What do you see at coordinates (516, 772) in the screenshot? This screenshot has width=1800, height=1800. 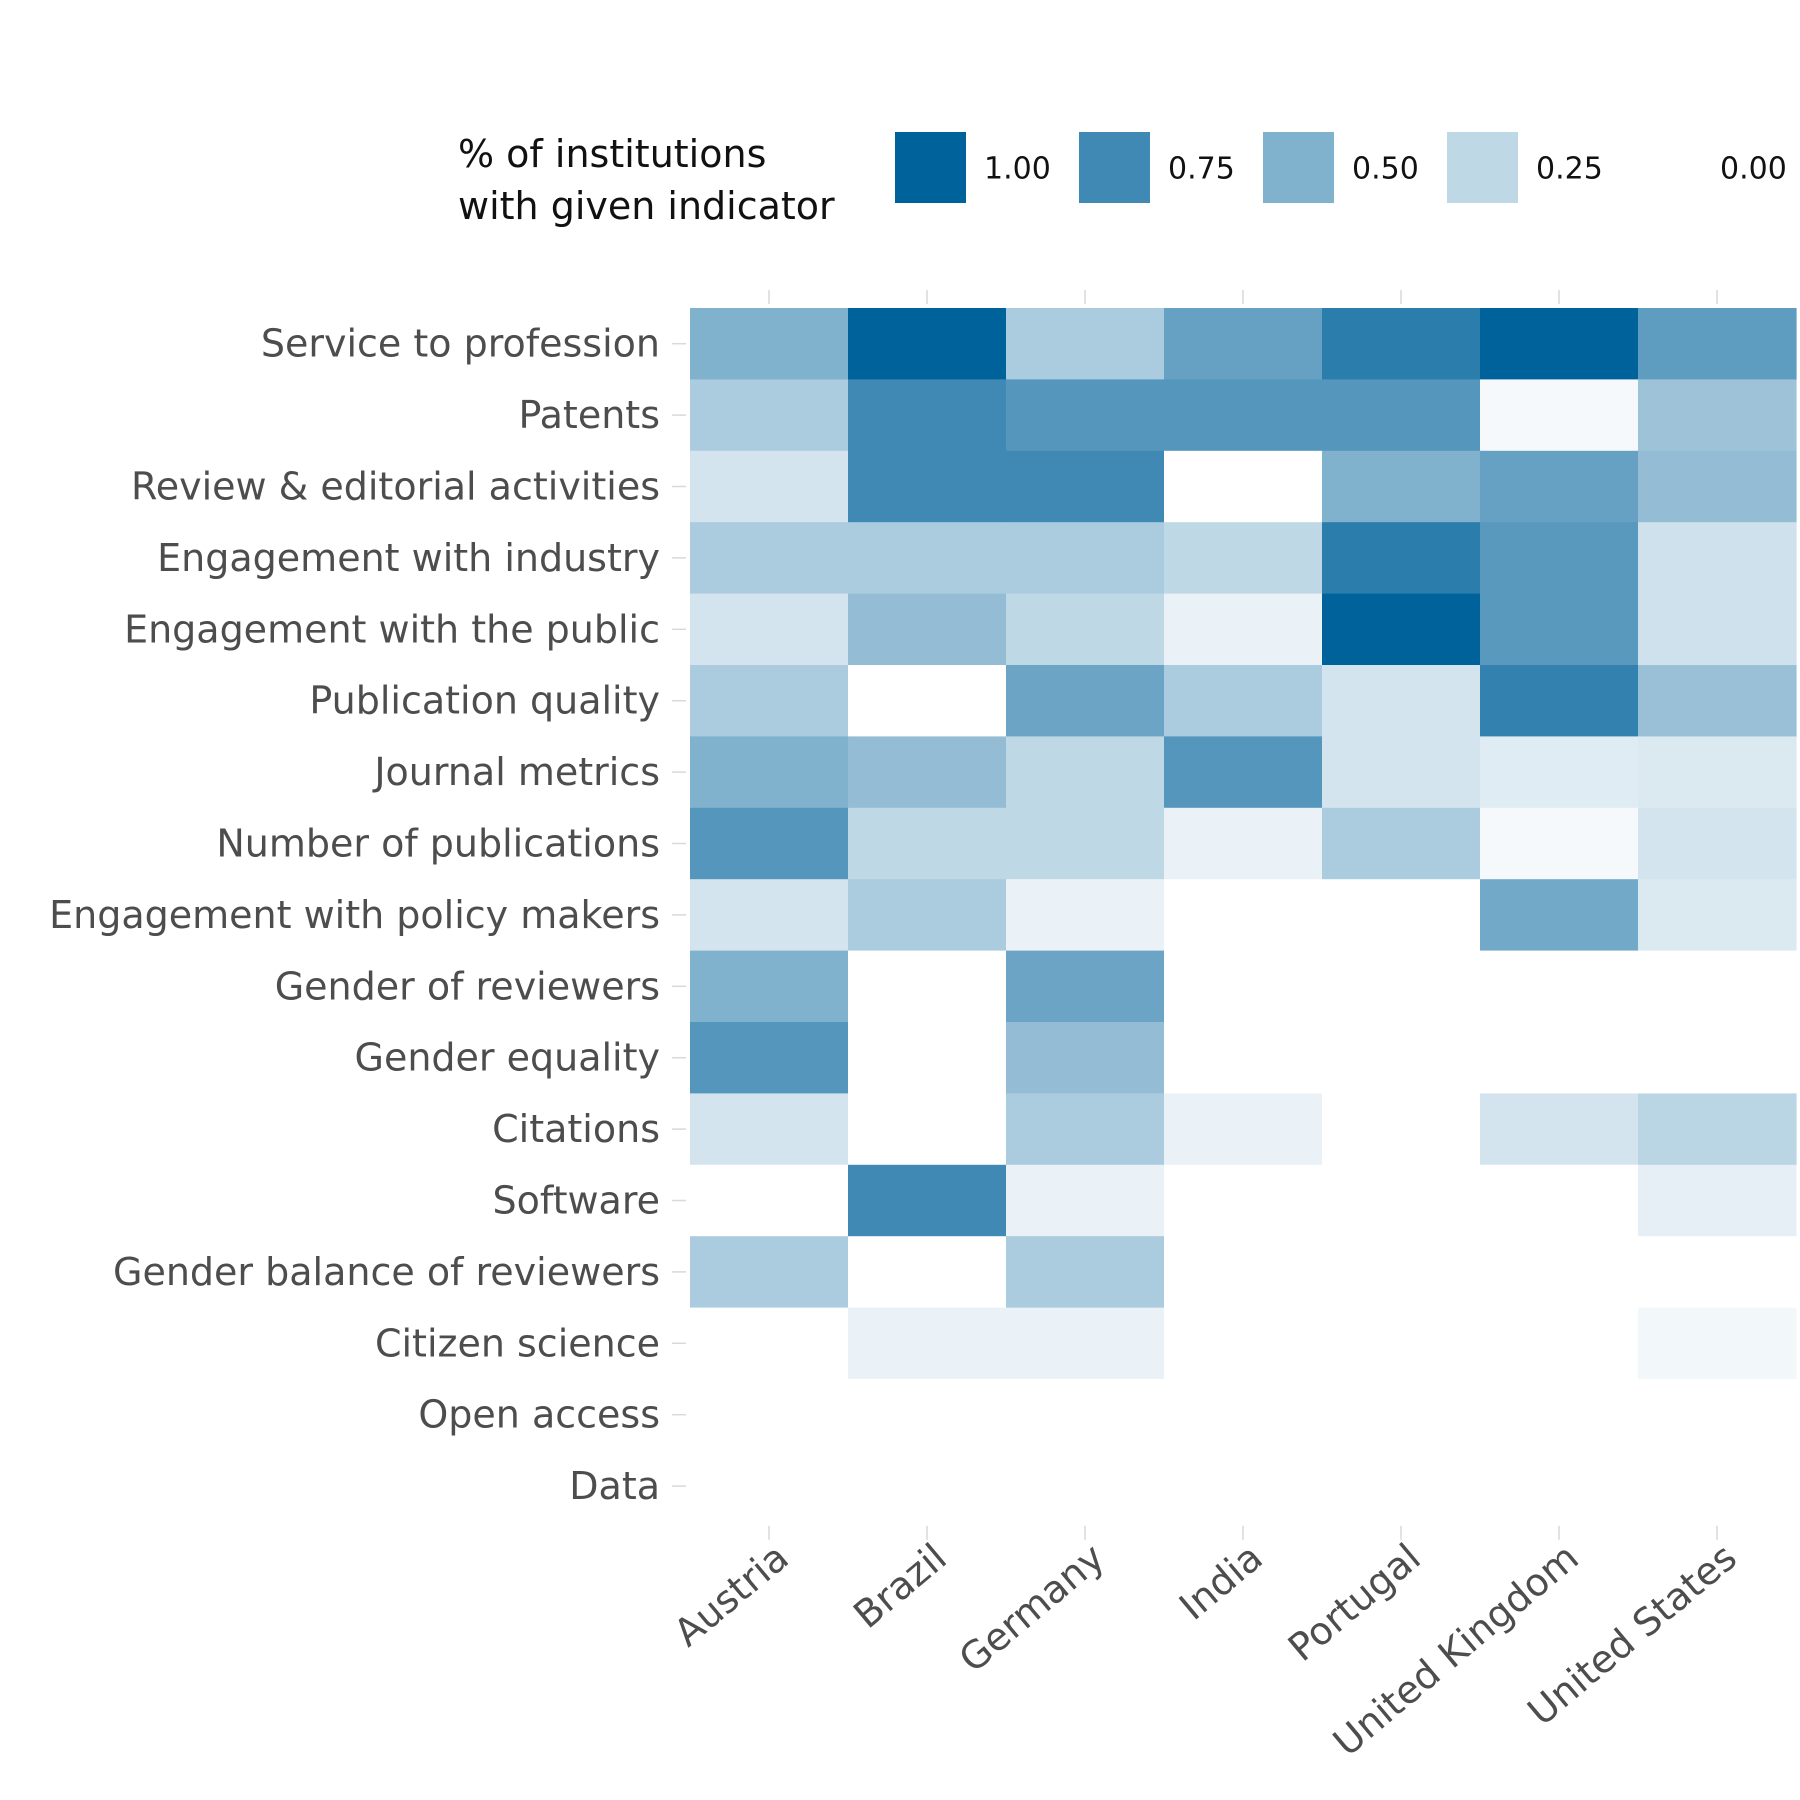 I see `y-tick-label-journal-metrics: Journal metrics` at bounding box center [516, 772].